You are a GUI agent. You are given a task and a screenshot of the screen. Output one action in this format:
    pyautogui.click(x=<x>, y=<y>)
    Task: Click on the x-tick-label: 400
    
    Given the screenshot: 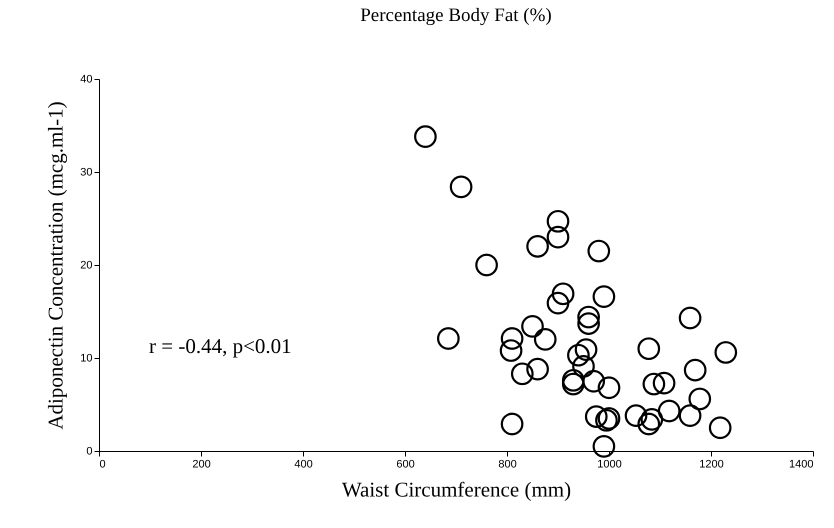 What is the action you would take?
    pyautogui.click(x=303, y=464)
    